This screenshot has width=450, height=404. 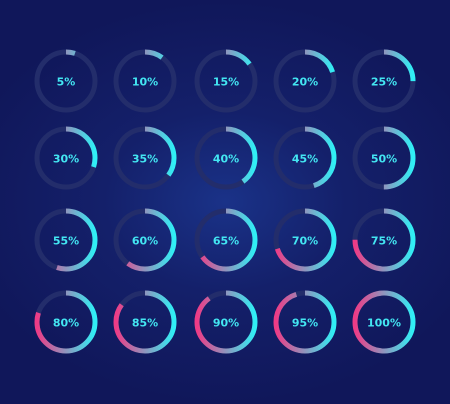 I want to click on percentage-label: 75%, so click(x=384, y=241).